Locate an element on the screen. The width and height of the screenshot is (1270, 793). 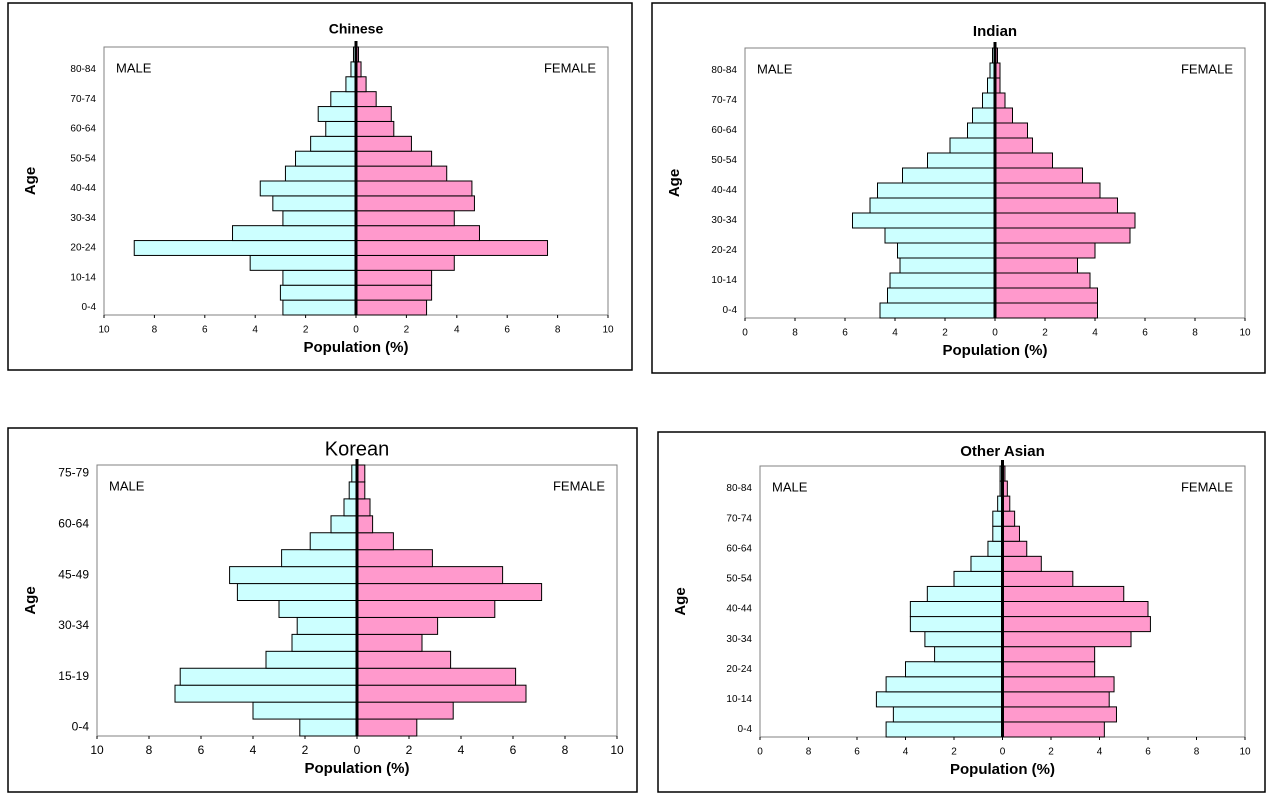
y-tick-label: 45-49 is located at coordinates (73, 574).